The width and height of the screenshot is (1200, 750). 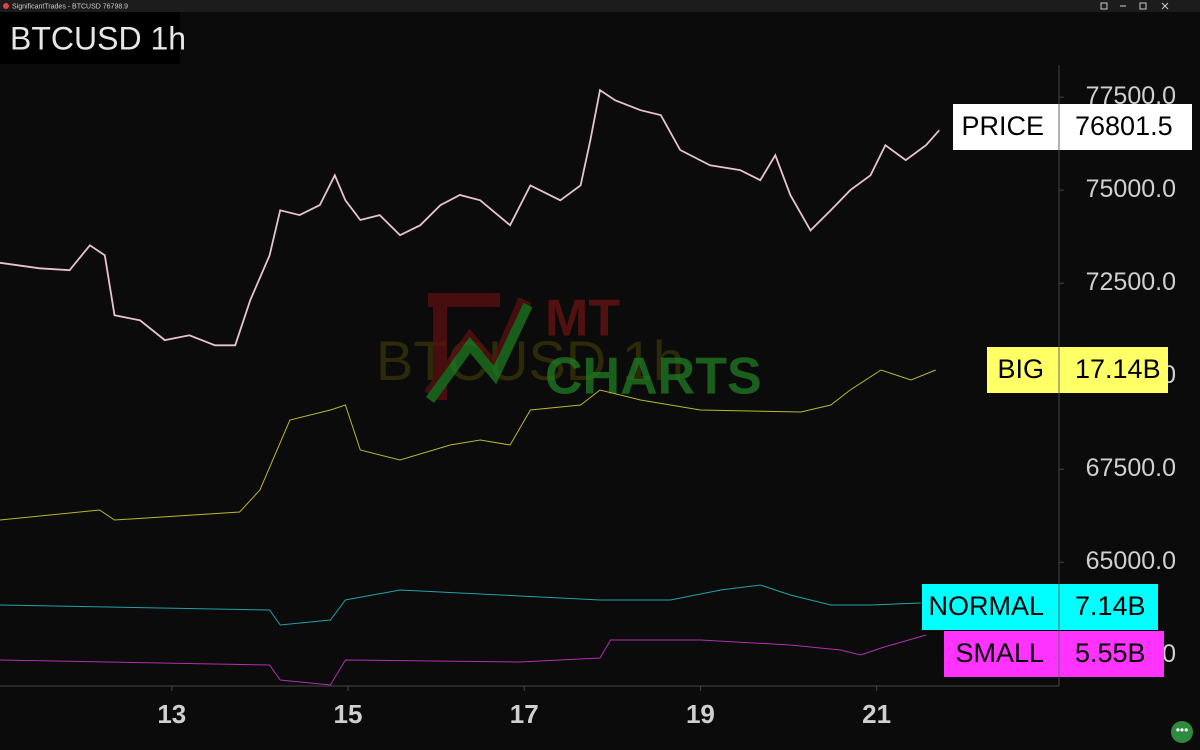 What do you see at coordinates (1143, 6) in the screenshot?
I see `maximize-button` at bounding box center [1143, 6].